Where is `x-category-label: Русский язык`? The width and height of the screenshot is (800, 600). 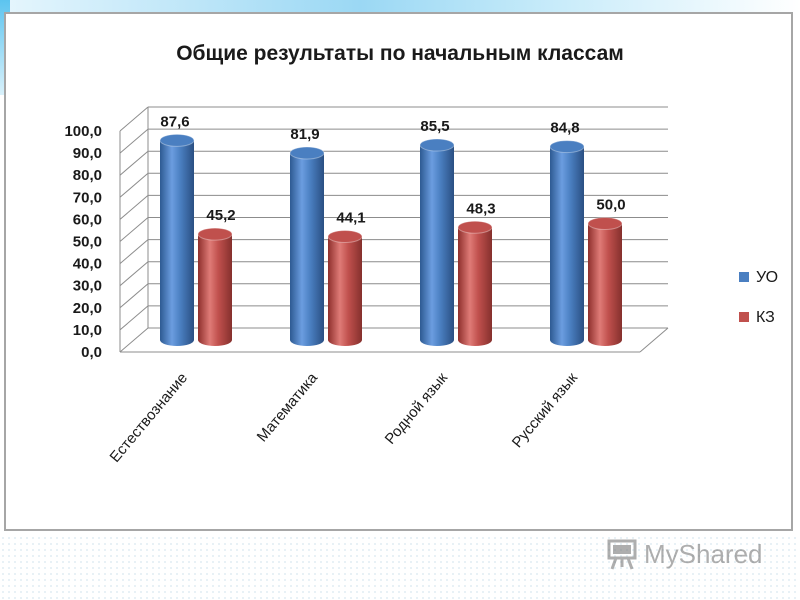
x-category-label: Русский язык is located at coordinates (545, 410).